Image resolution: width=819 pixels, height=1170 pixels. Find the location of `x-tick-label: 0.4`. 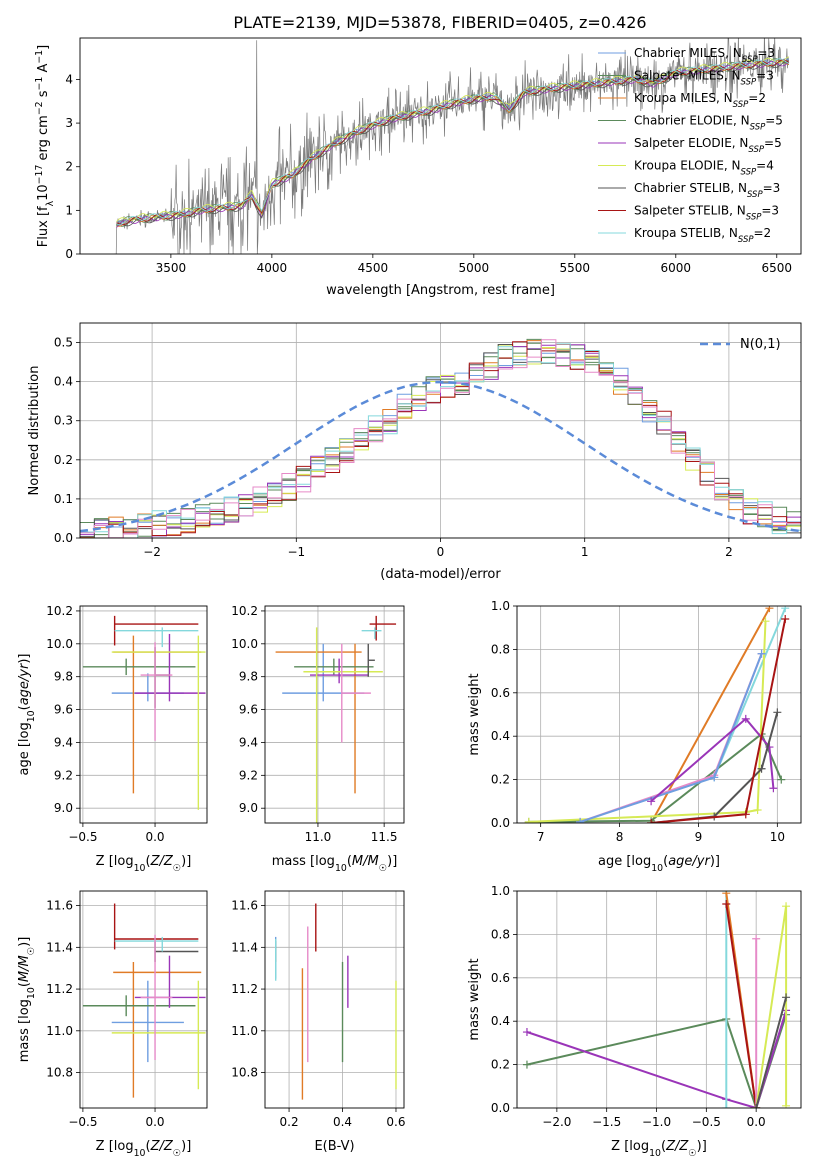

x-tick-label: 0.4 is located at coordinates (342, 1122).